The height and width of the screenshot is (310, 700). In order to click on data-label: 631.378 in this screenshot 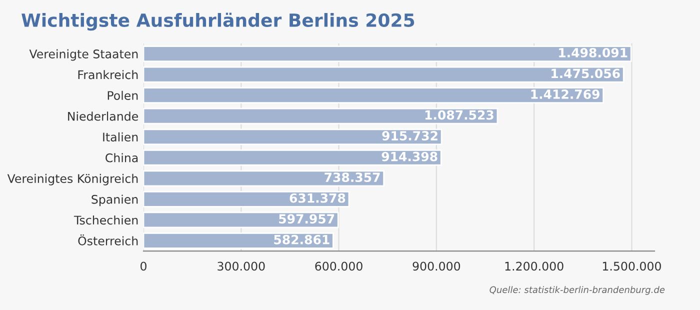, I will do `click(318, 198)`.